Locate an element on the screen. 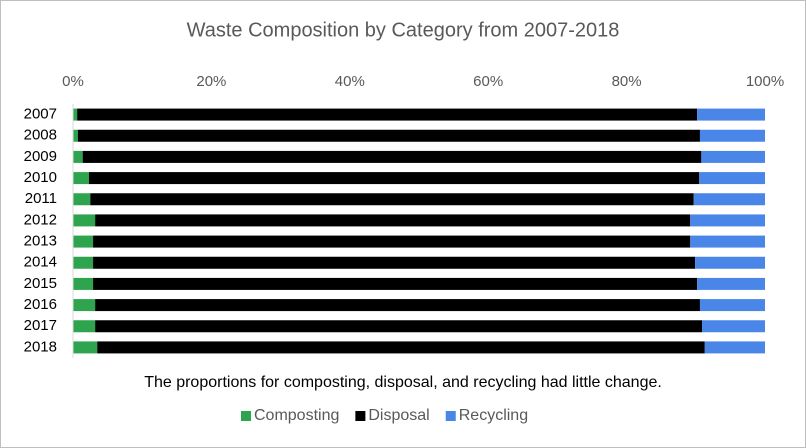 Image resolution: width=806 pixels, height=448 pixels. y-tick-label: 2008 is located at coordinates (40, 135).